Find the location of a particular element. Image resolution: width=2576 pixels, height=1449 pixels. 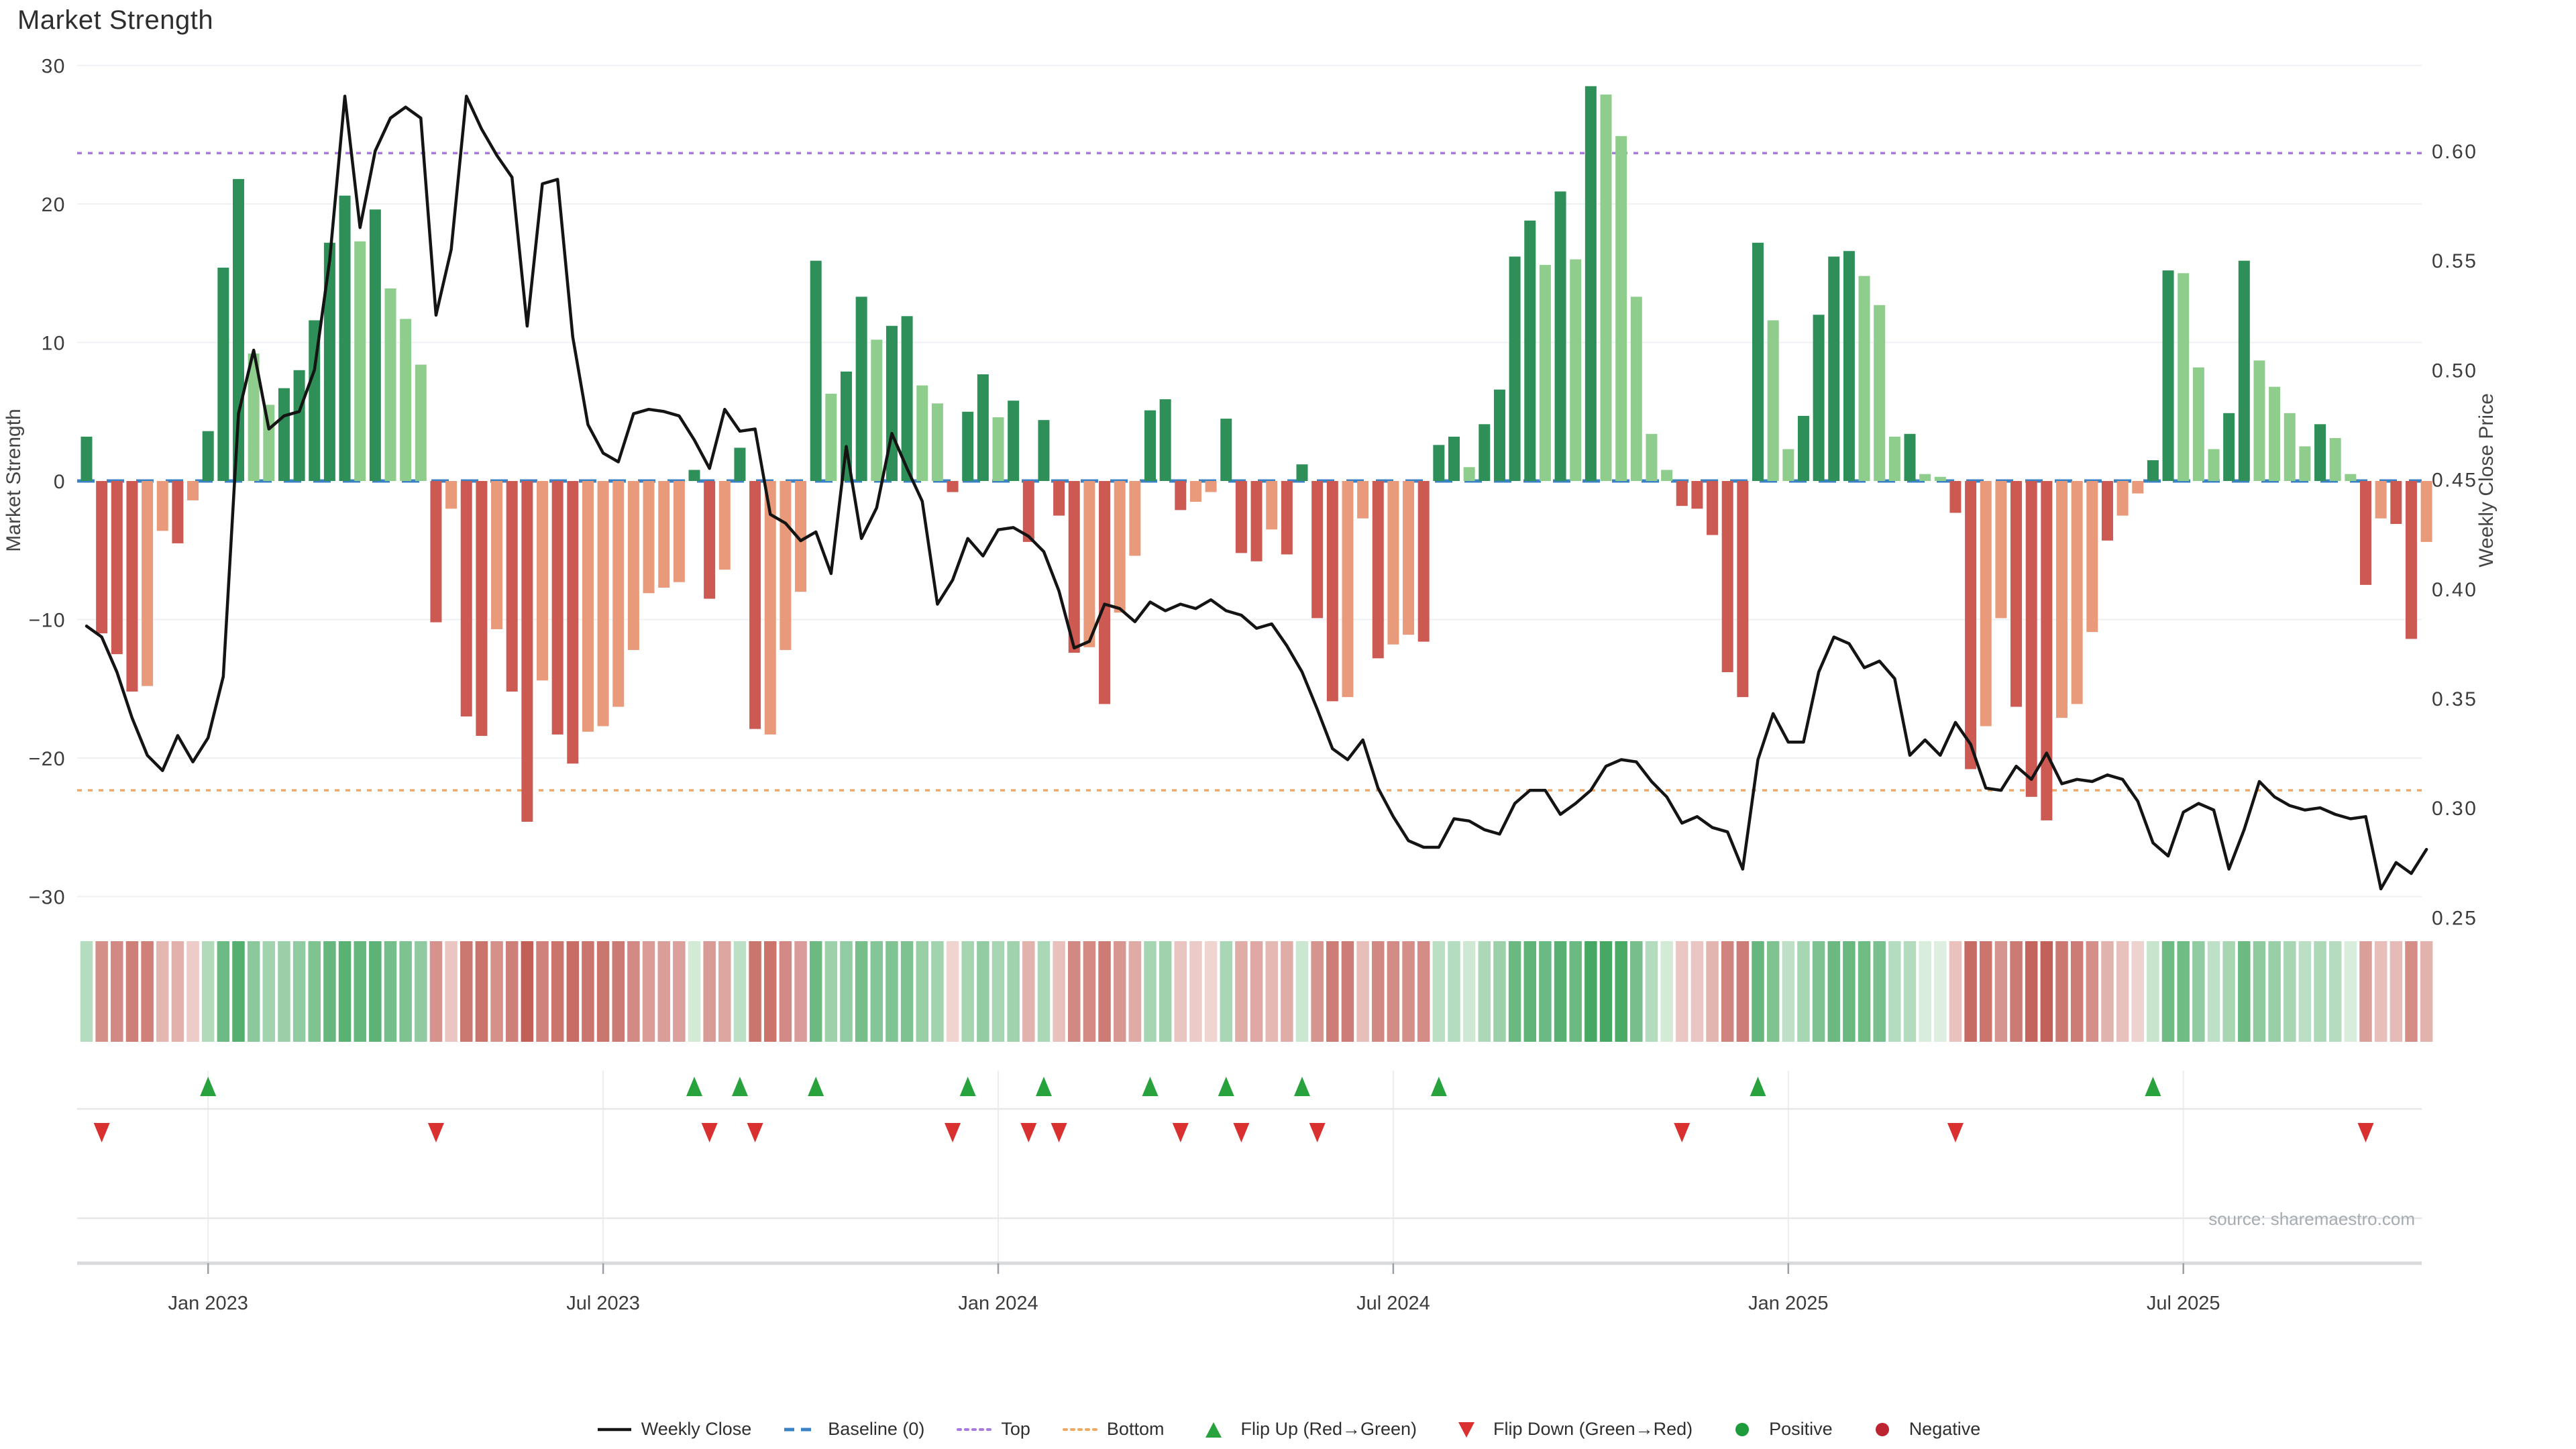

x-tick-label: Jul 2025 is located at coordinates (2183, 1303).